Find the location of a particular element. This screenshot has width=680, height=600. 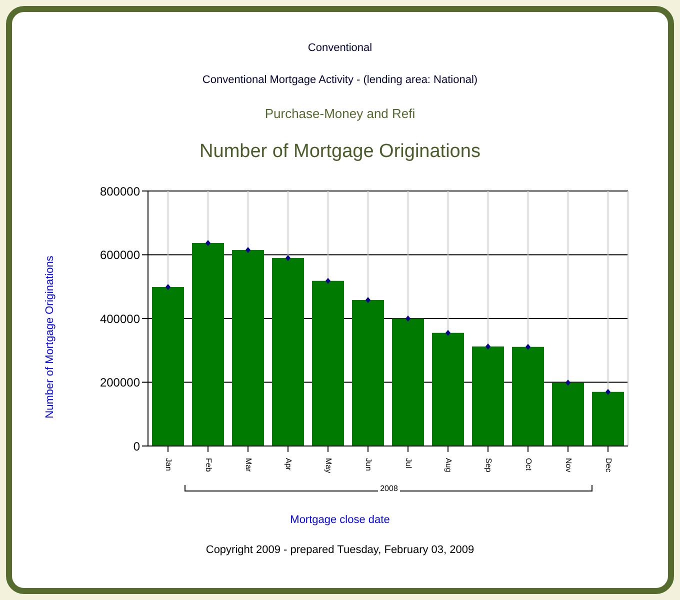

x-tick-label: Nov is located at coordinates (568, 465).